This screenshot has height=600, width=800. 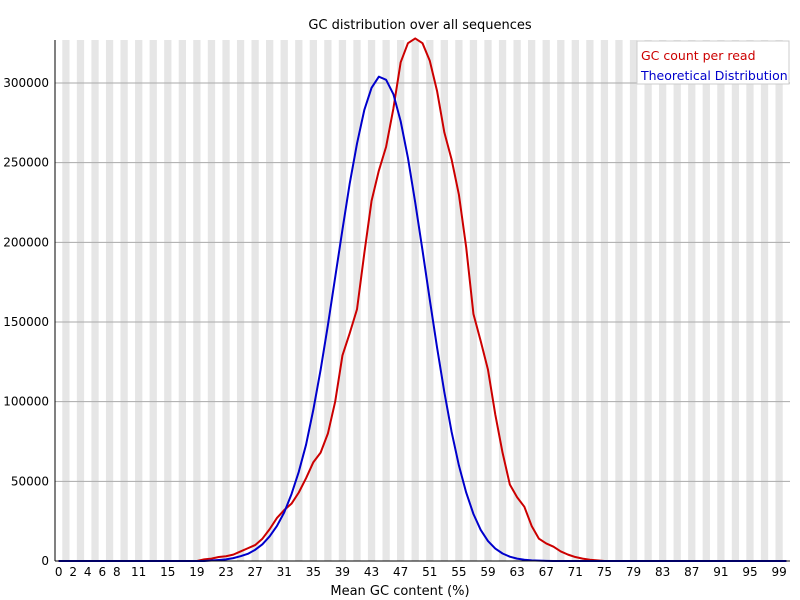 What do you see at coordinates (26, 242) in the screenshot?
I see `y-tick-label: 200000` at bounding box center [26, 242].